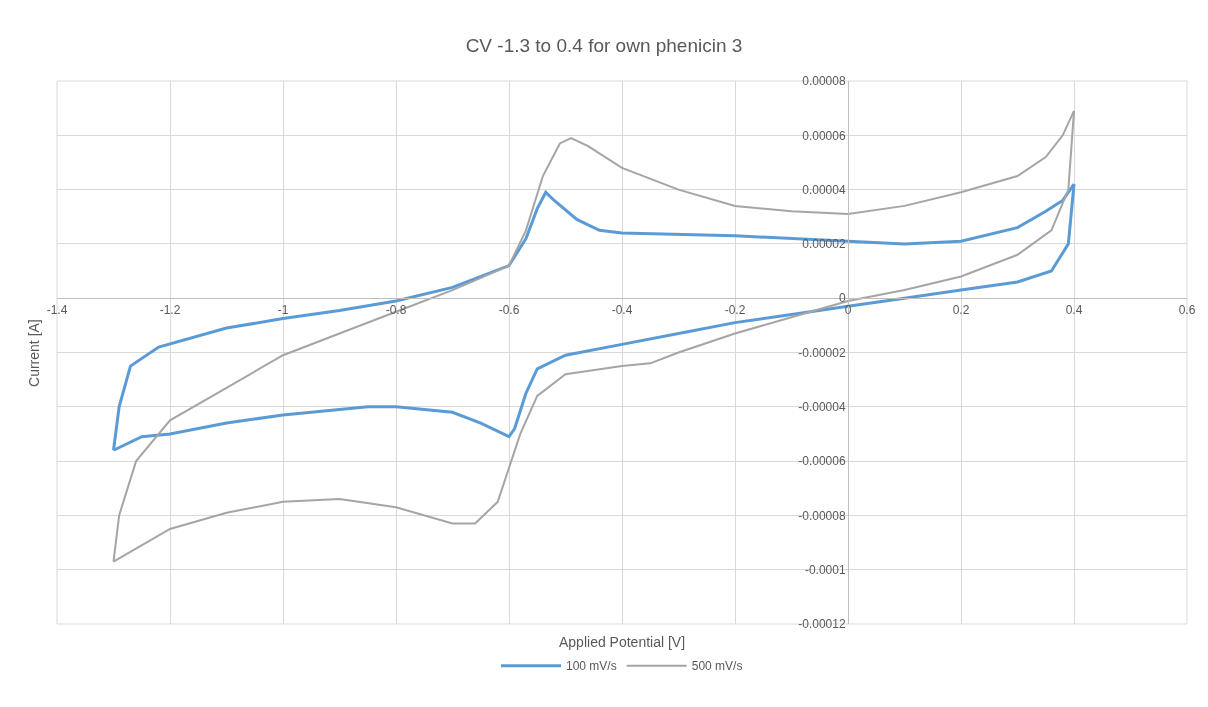  Describe the element at coordinates (283, 309) in the screenshot. I see `x-tick-label: -1` at that location.